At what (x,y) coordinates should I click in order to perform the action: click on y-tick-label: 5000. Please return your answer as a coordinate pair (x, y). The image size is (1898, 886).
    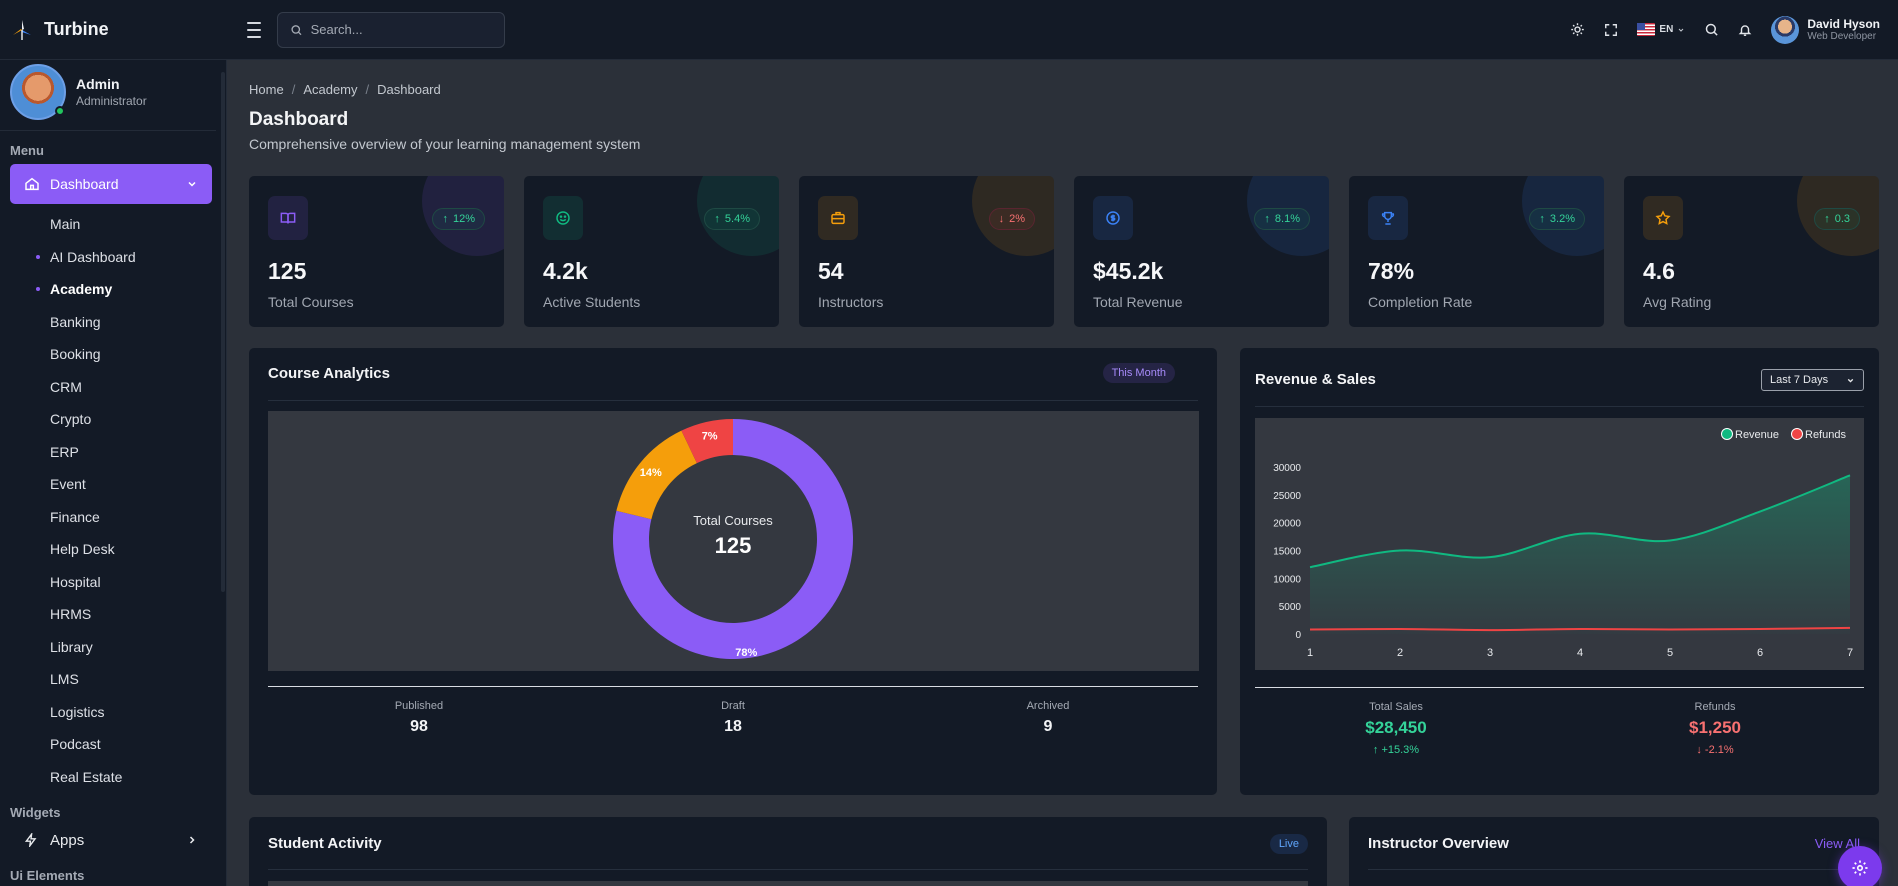
    Looking at the image, I should click on (1290, 607).